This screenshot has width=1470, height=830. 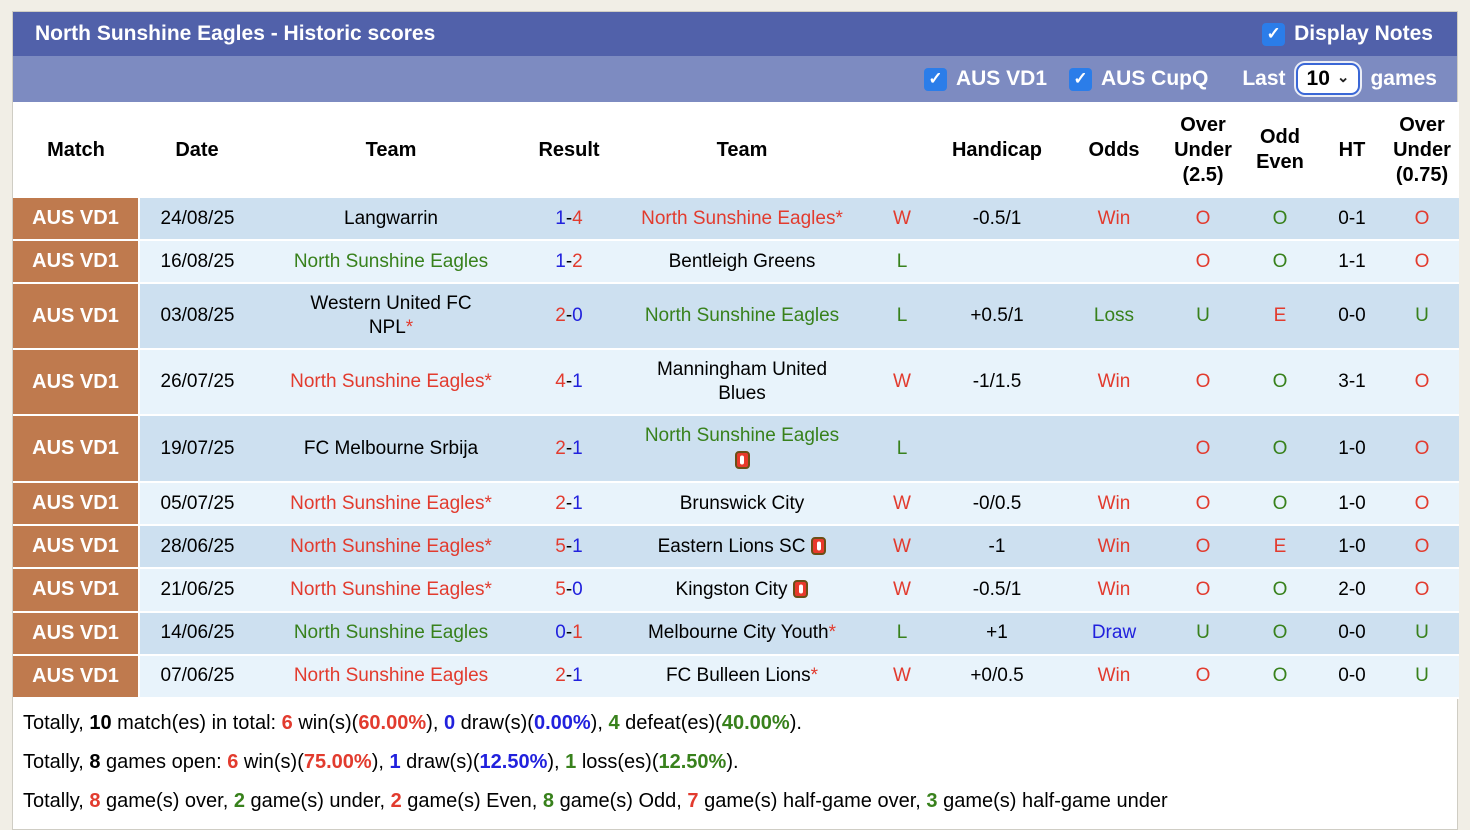 I want to click on result-cell: 2-0, so click(x=569, y=317).